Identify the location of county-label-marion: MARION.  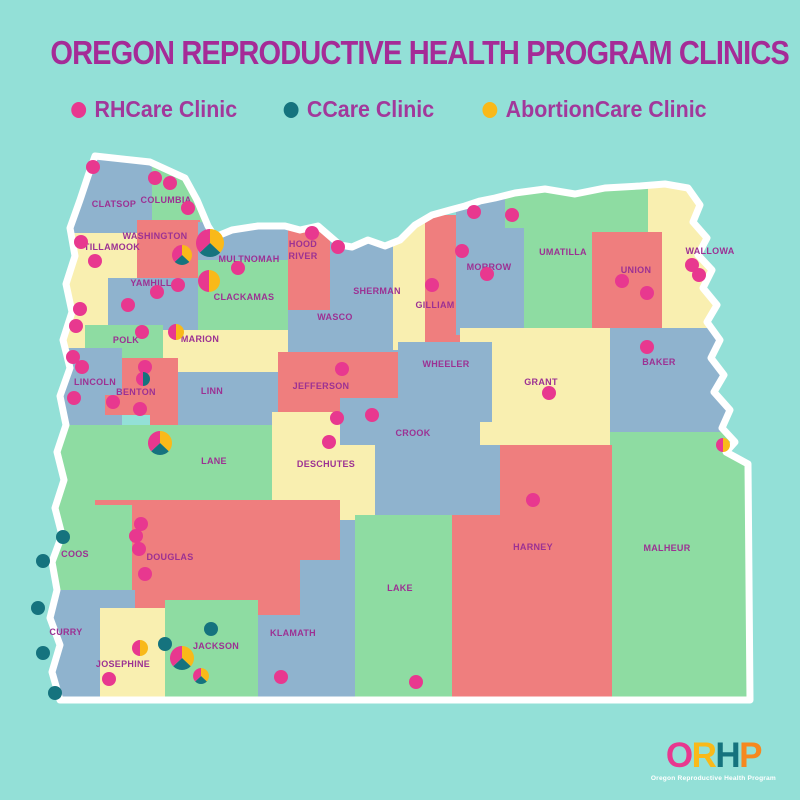
(200, 339).